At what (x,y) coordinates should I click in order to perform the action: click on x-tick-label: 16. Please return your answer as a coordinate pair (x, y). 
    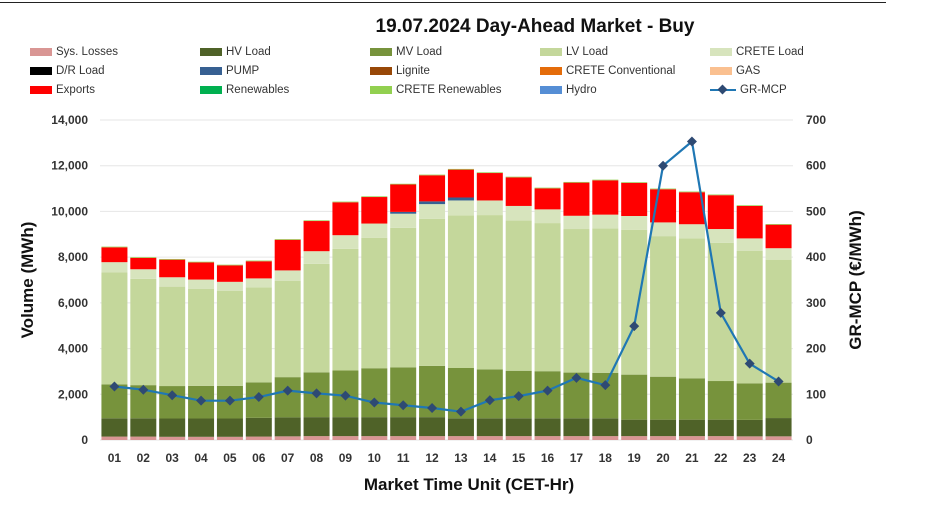
    Looking at the image, I should click on (548, 458).